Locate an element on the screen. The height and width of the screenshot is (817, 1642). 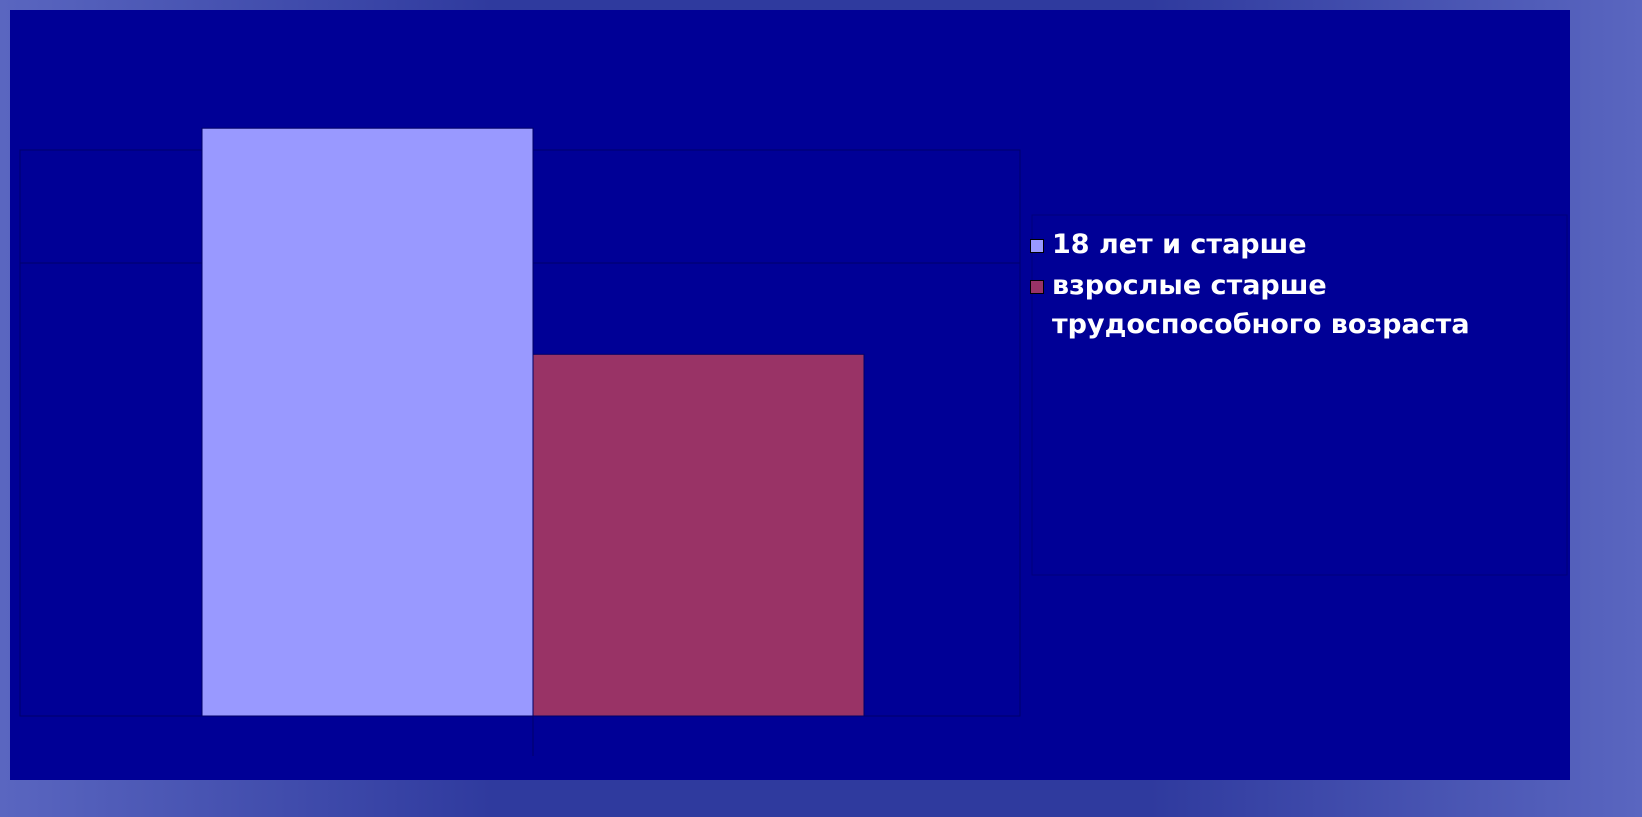
legend-label: 18 лет и старше is located at coordinates (1179, 244).